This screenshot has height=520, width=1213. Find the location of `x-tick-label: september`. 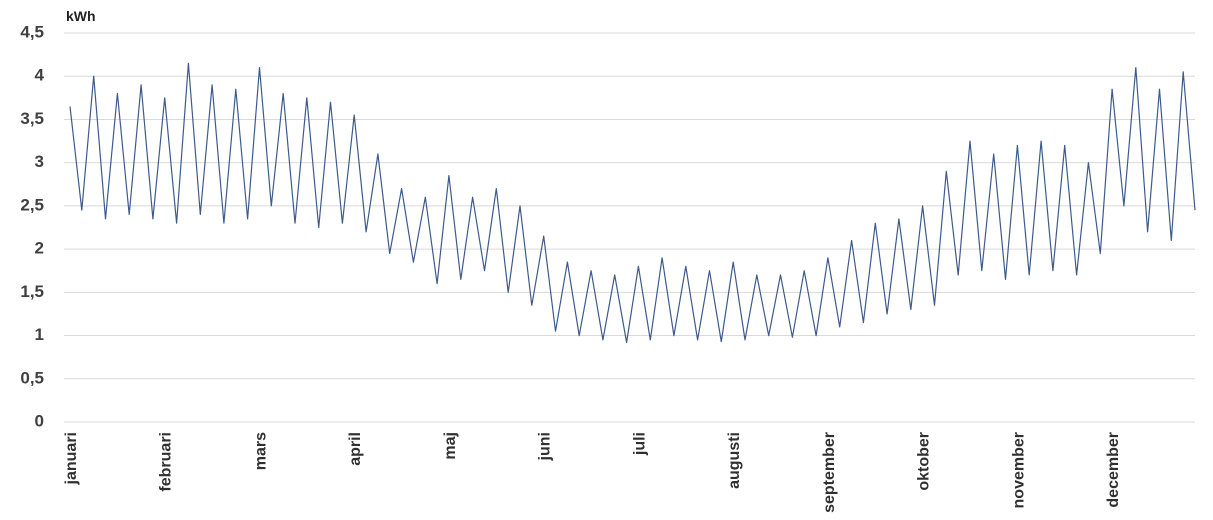

x-tick-label: september is located at coordinates (829, 472).